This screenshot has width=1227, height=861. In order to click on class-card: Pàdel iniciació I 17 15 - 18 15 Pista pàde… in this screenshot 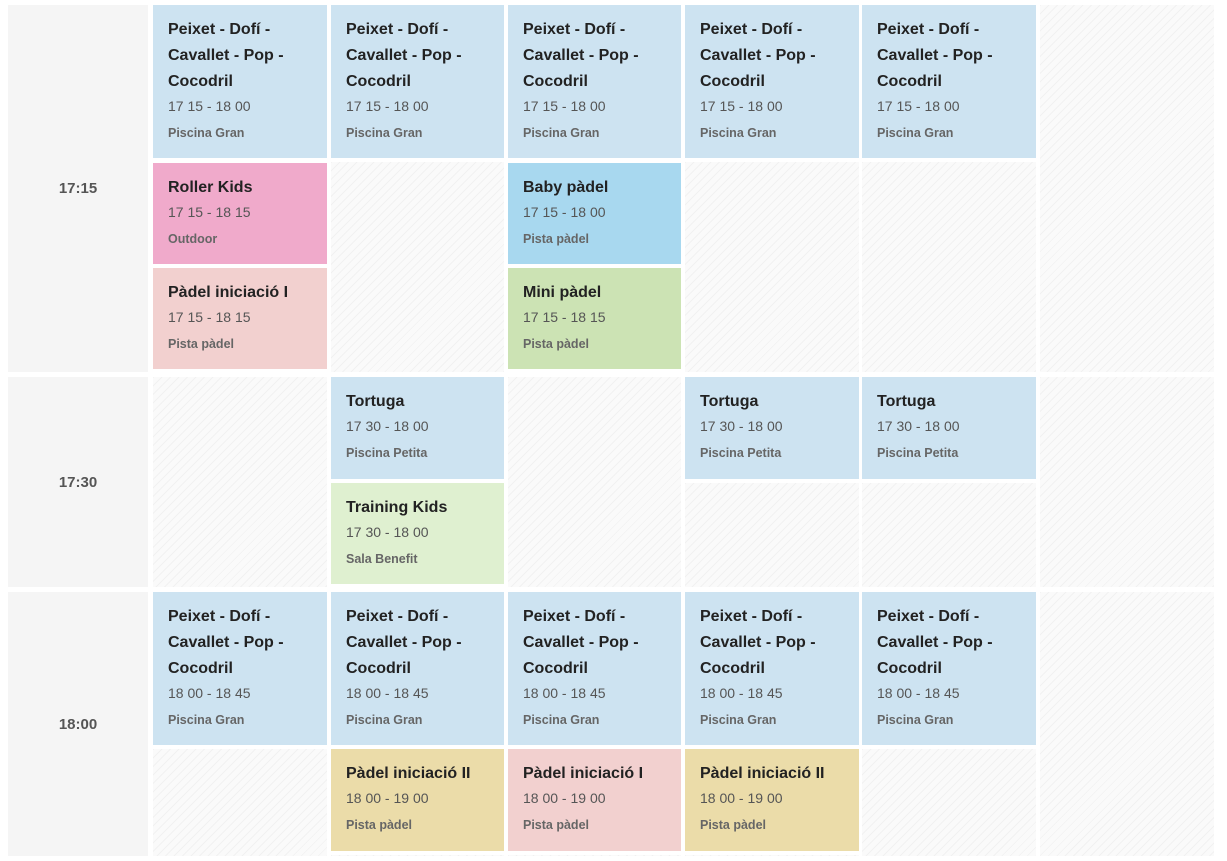, I will do `click(240, 318)`.